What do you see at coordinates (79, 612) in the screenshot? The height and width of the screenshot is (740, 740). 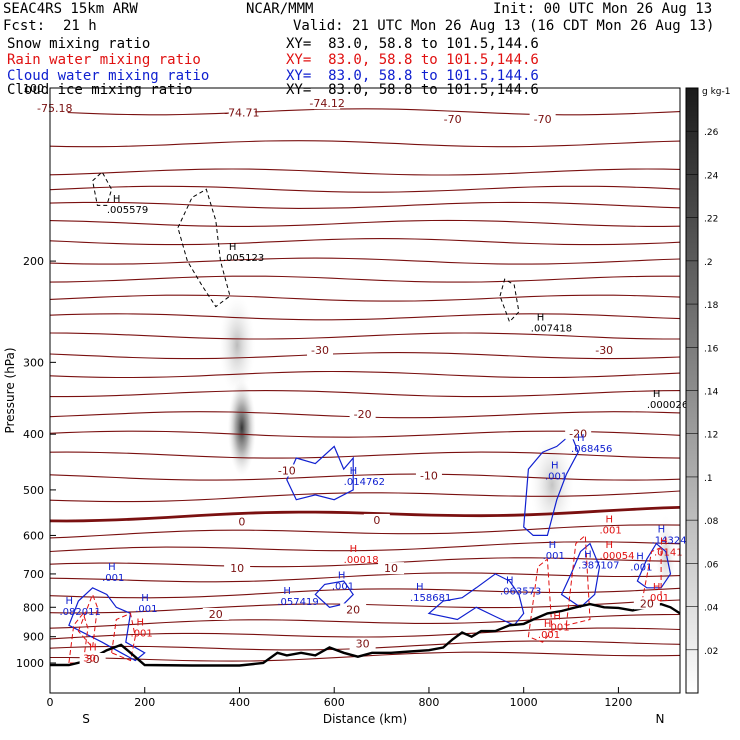 I see `maximum-value-label: .082011` at bounding box center [79, 612].